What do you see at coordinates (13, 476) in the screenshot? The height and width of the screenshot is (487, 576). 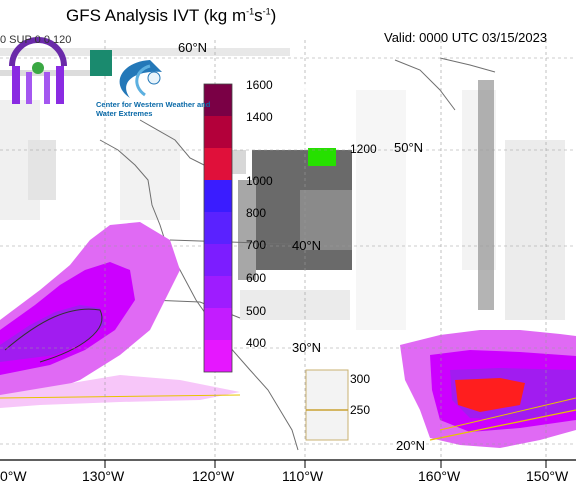 I see `lon-label-140w: 0°W` at bounding box center [13, 476].